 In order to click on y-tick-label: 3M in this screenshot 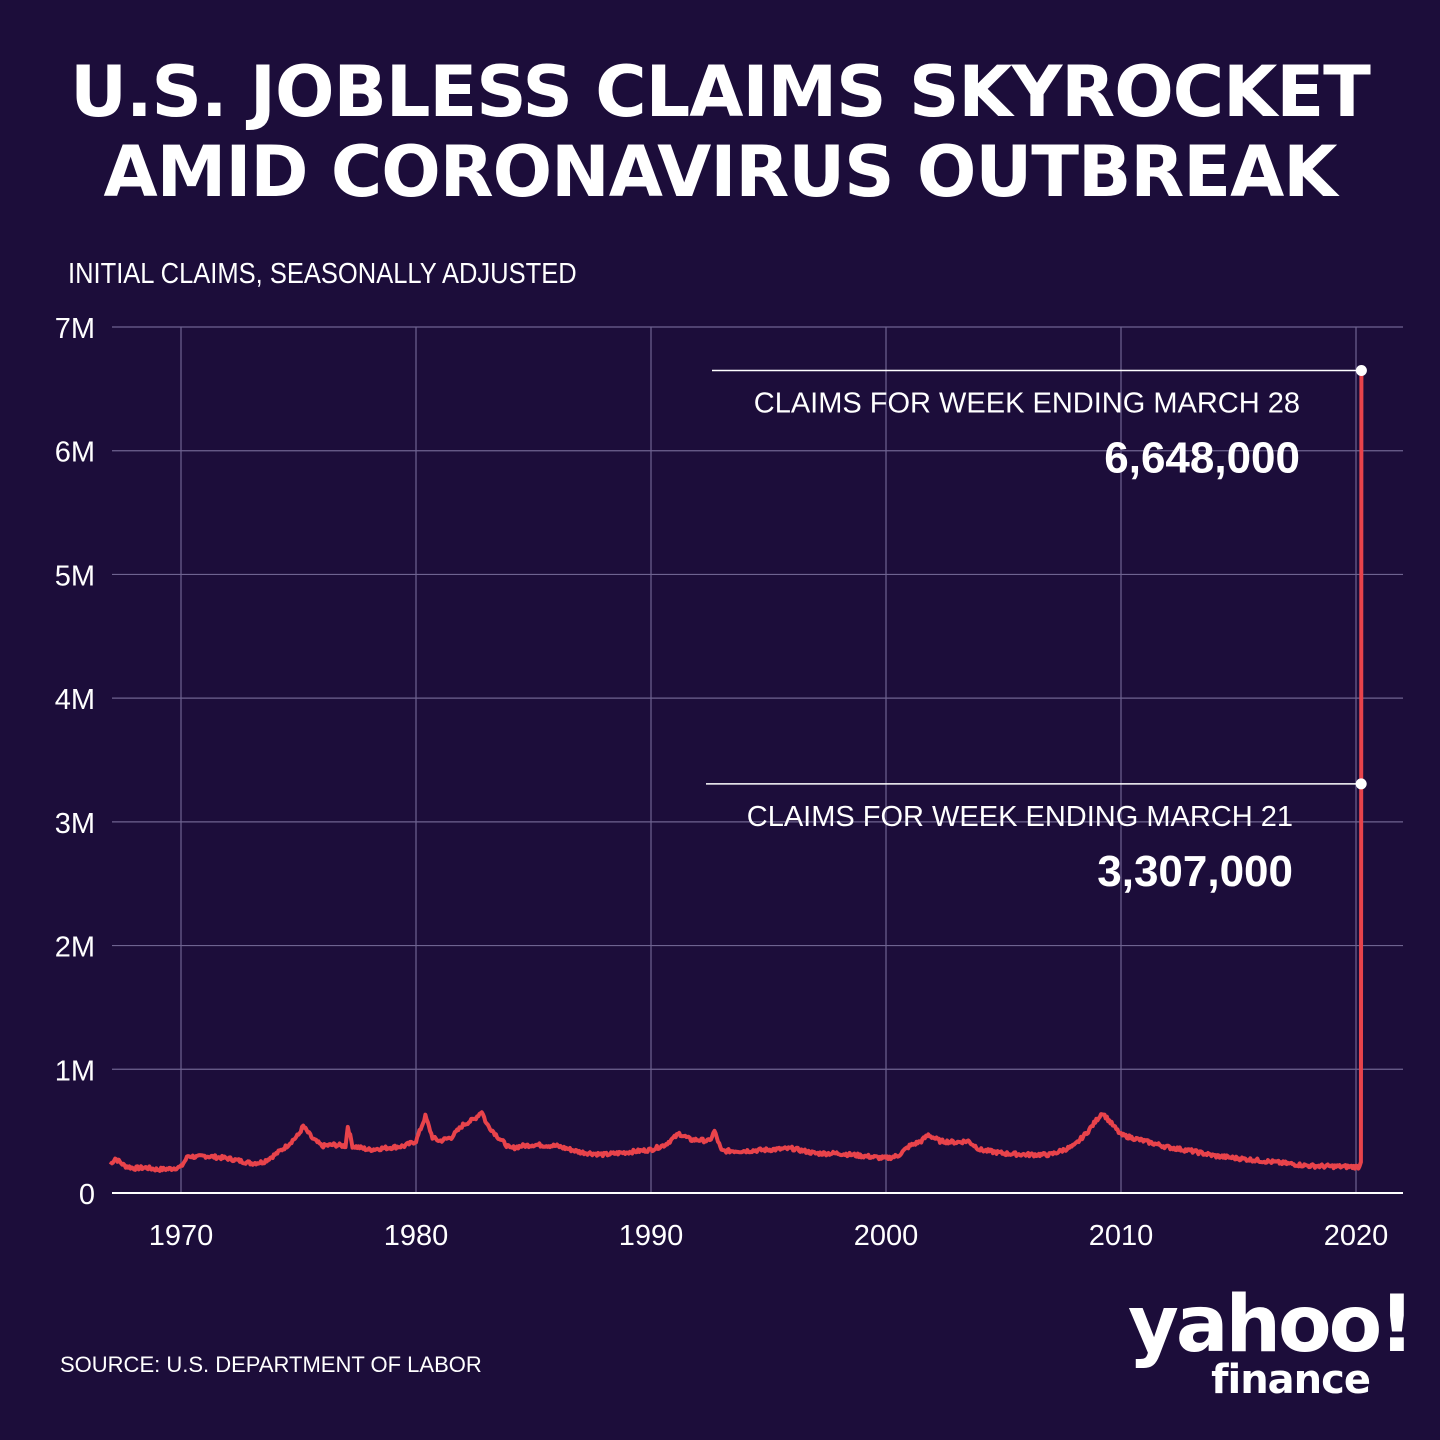, I will do `click(75, 824)`.